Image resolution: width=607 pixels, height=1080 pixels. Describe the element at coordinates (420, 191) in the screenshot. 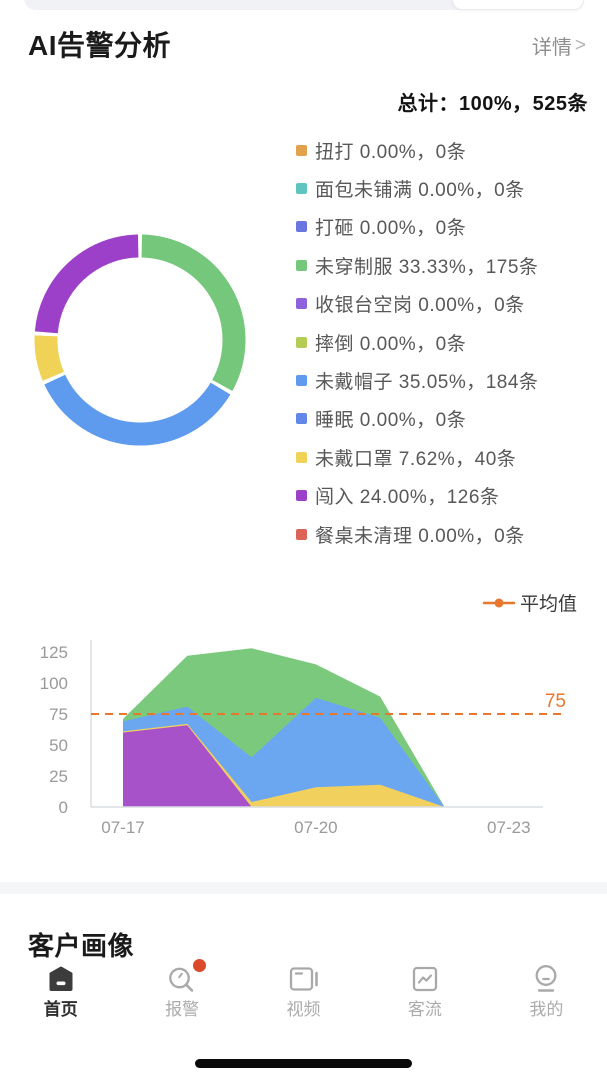

I see `legend-label: 面包未铺满 0.00%，0条` at that location.